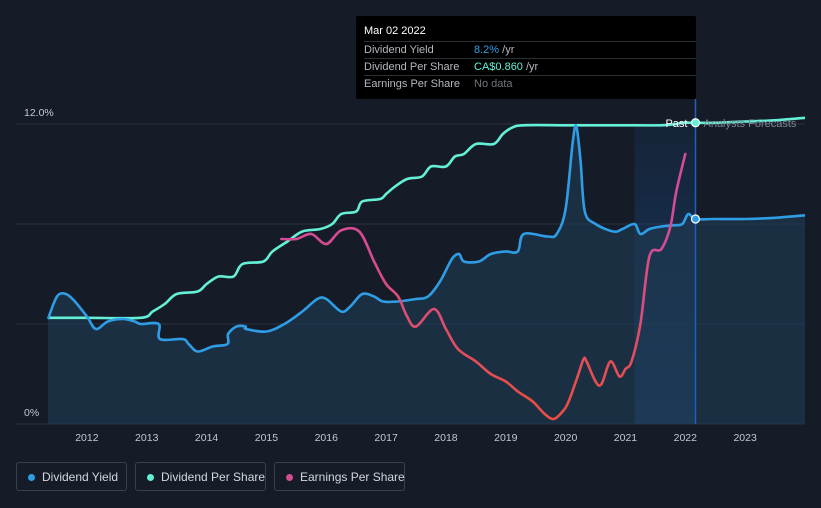  I want to click on legend-dividend-per-share: Dividend Per Share, so click(200, 476).